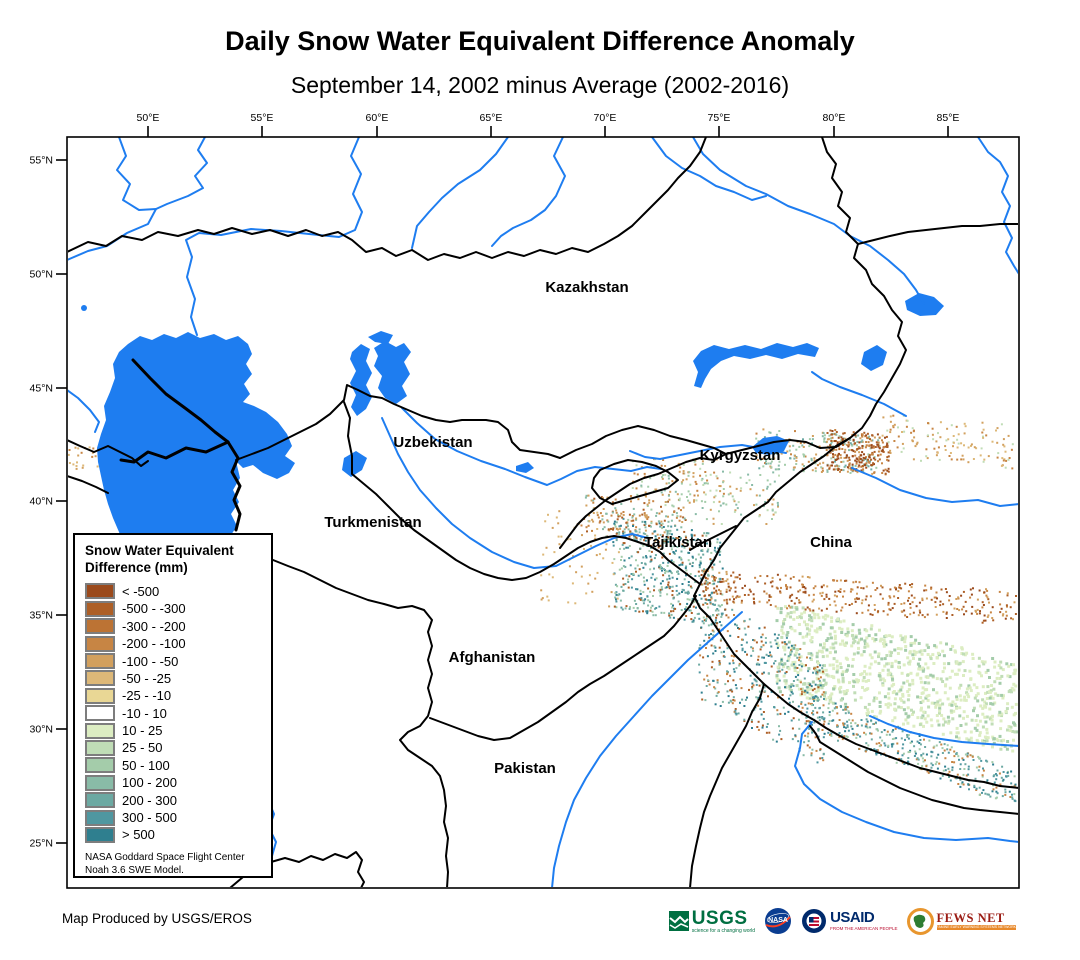 Image resolution: width=1080 pixels, height=960 pixels. I want to click on y-tick-label: 30°N, so click(41, 730).